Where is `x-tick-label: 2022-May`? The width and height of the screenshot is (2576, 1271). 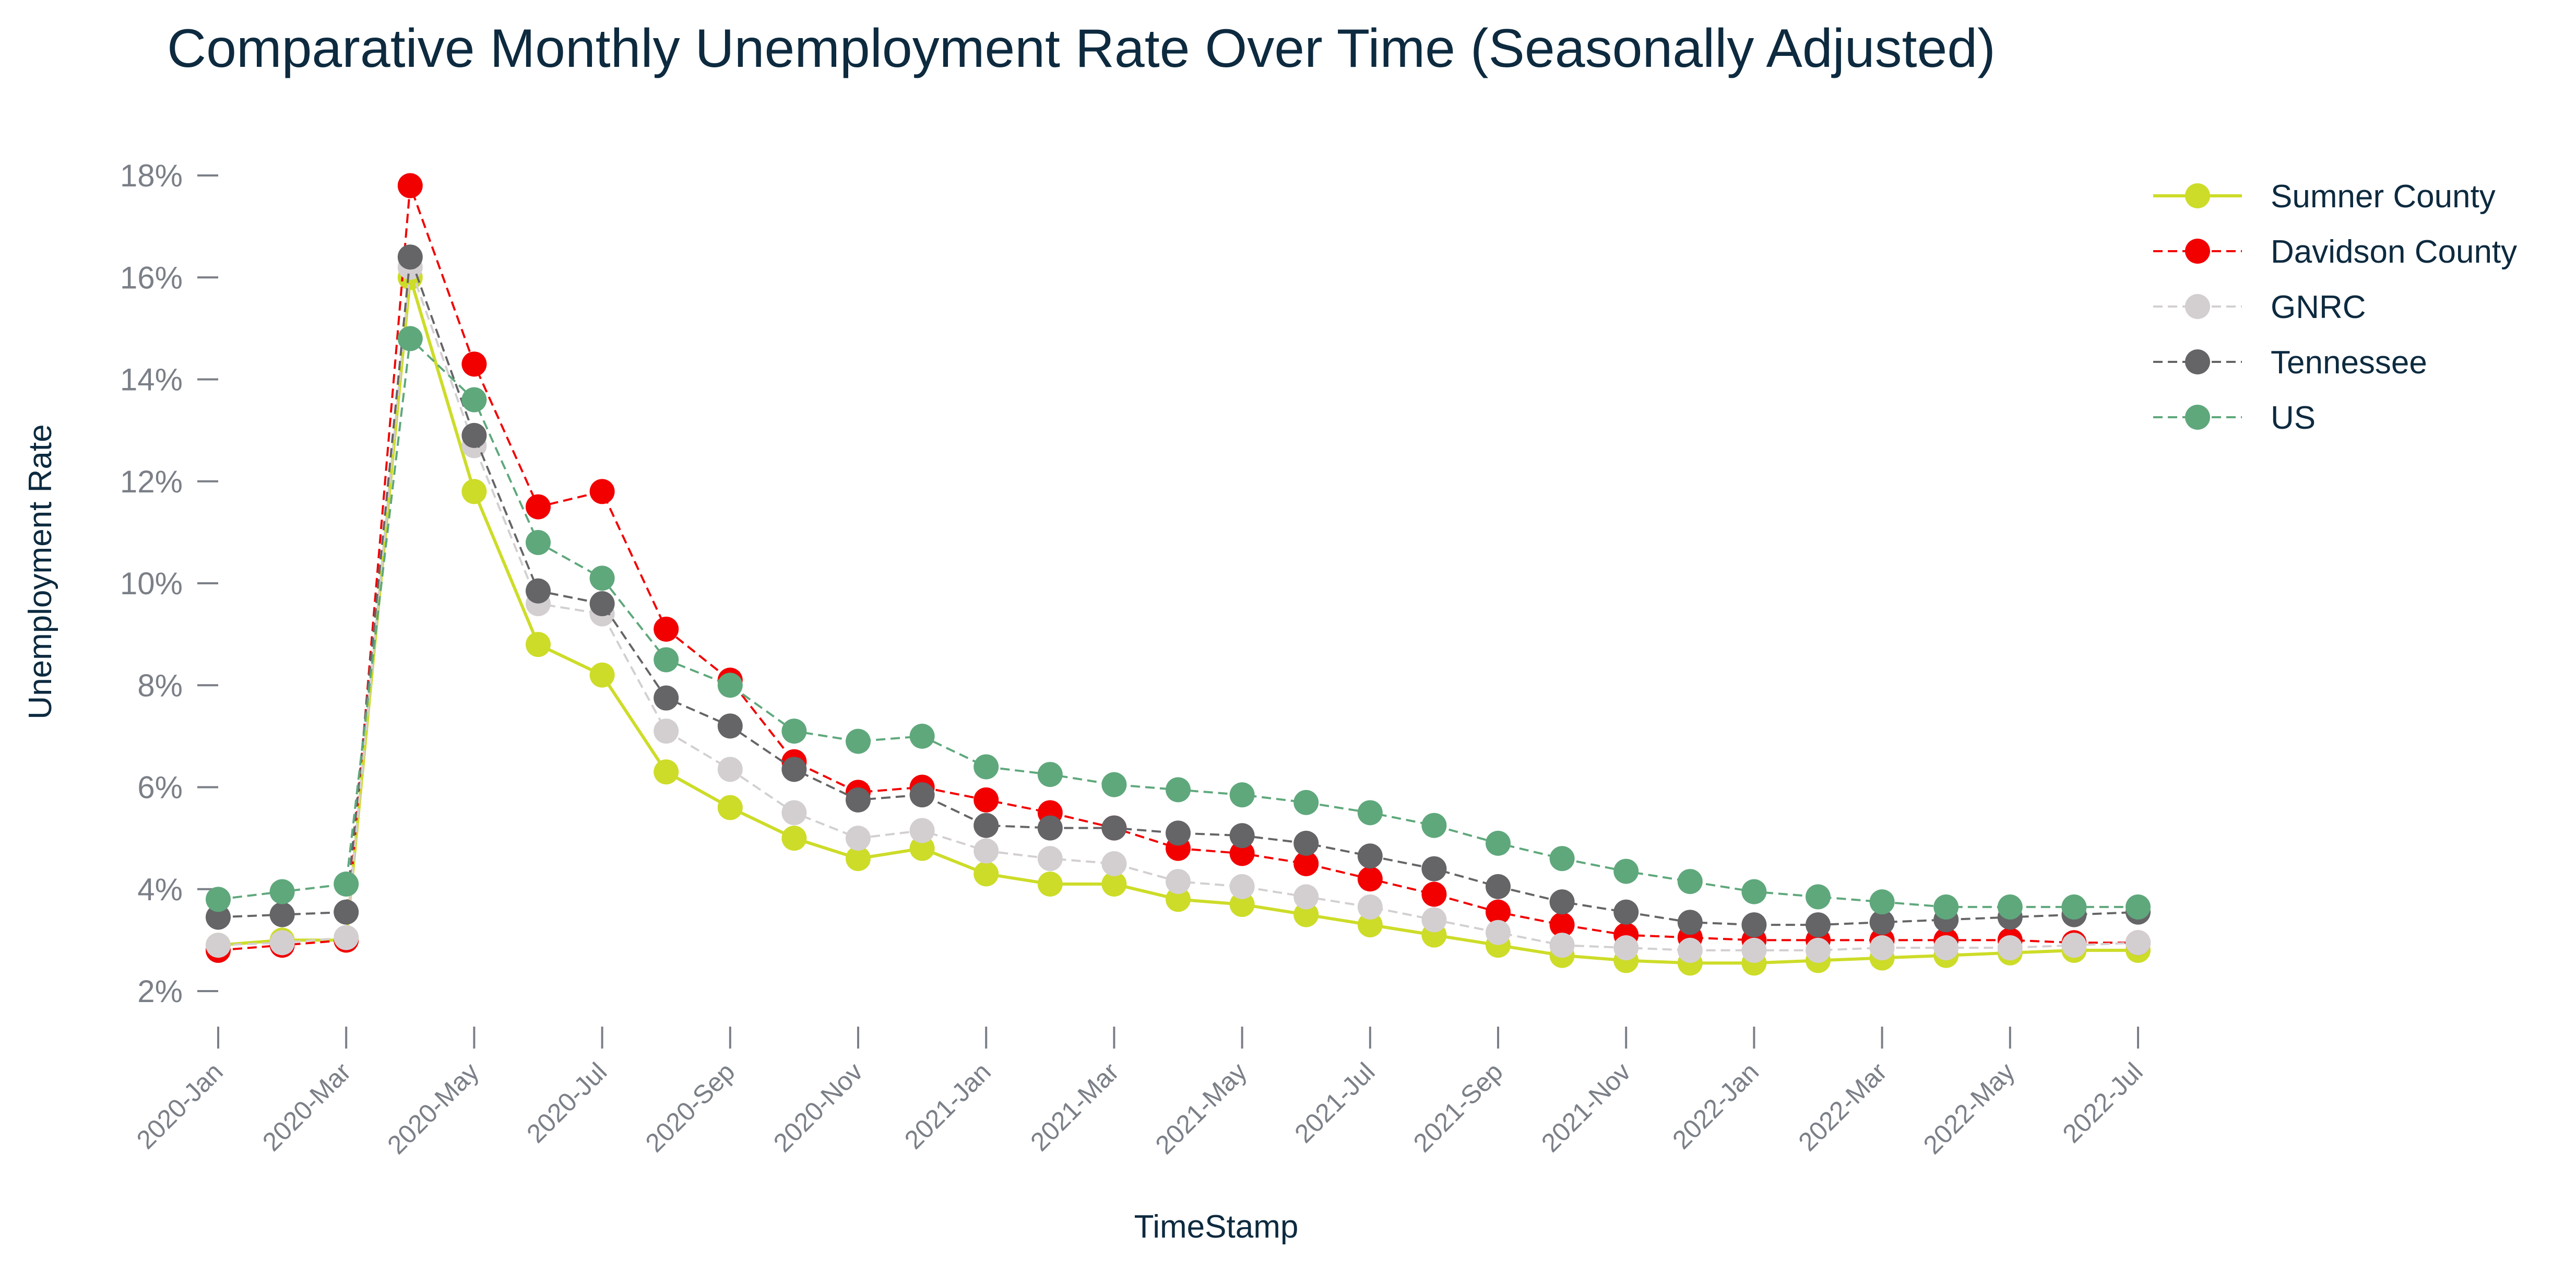
x-tick-label: 2022-May is located at coordinates (1969, 1108).